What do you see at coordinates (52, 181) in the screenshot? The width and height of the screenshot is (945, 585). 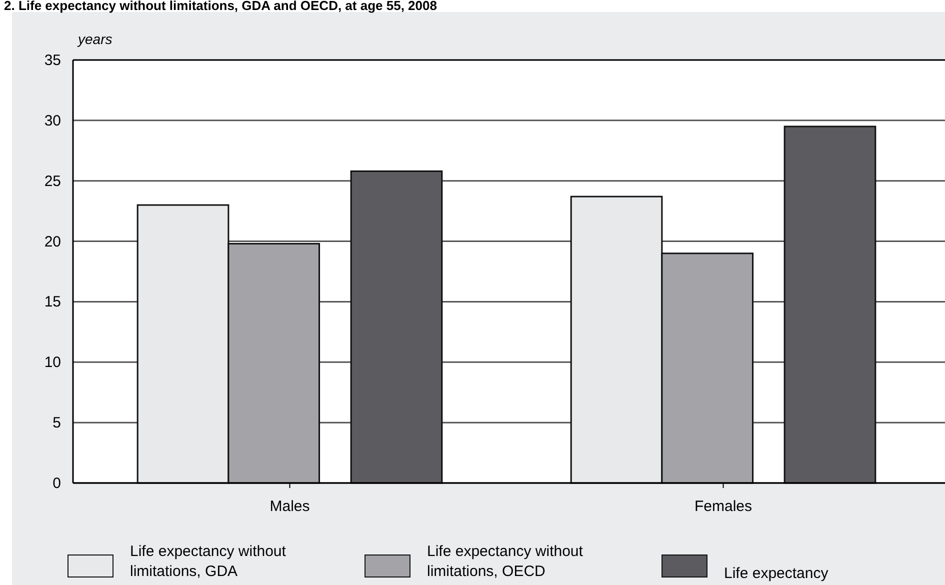 I see `y-tick-label: 25` at bounding box center [52, 181].